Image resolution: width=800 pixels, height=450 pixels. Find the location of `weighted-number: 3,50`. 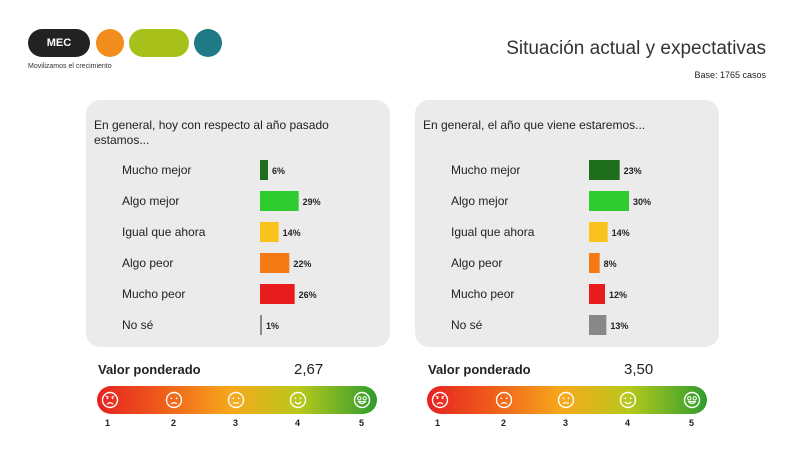

weighted-number: 3,50 is located at coordinates (639, 369).